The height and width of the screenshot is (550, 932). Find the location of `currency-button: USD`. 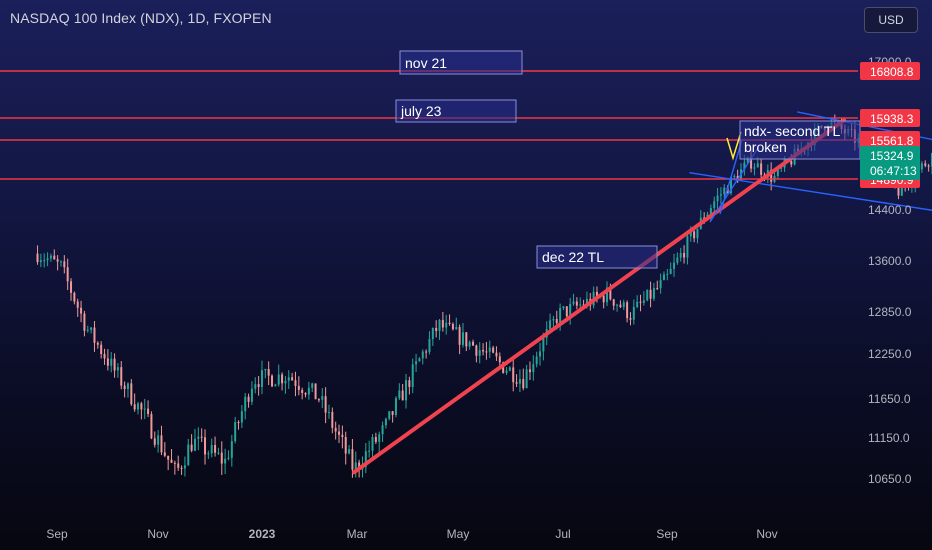

currency-button: USD is located at coordinates (891, 20).